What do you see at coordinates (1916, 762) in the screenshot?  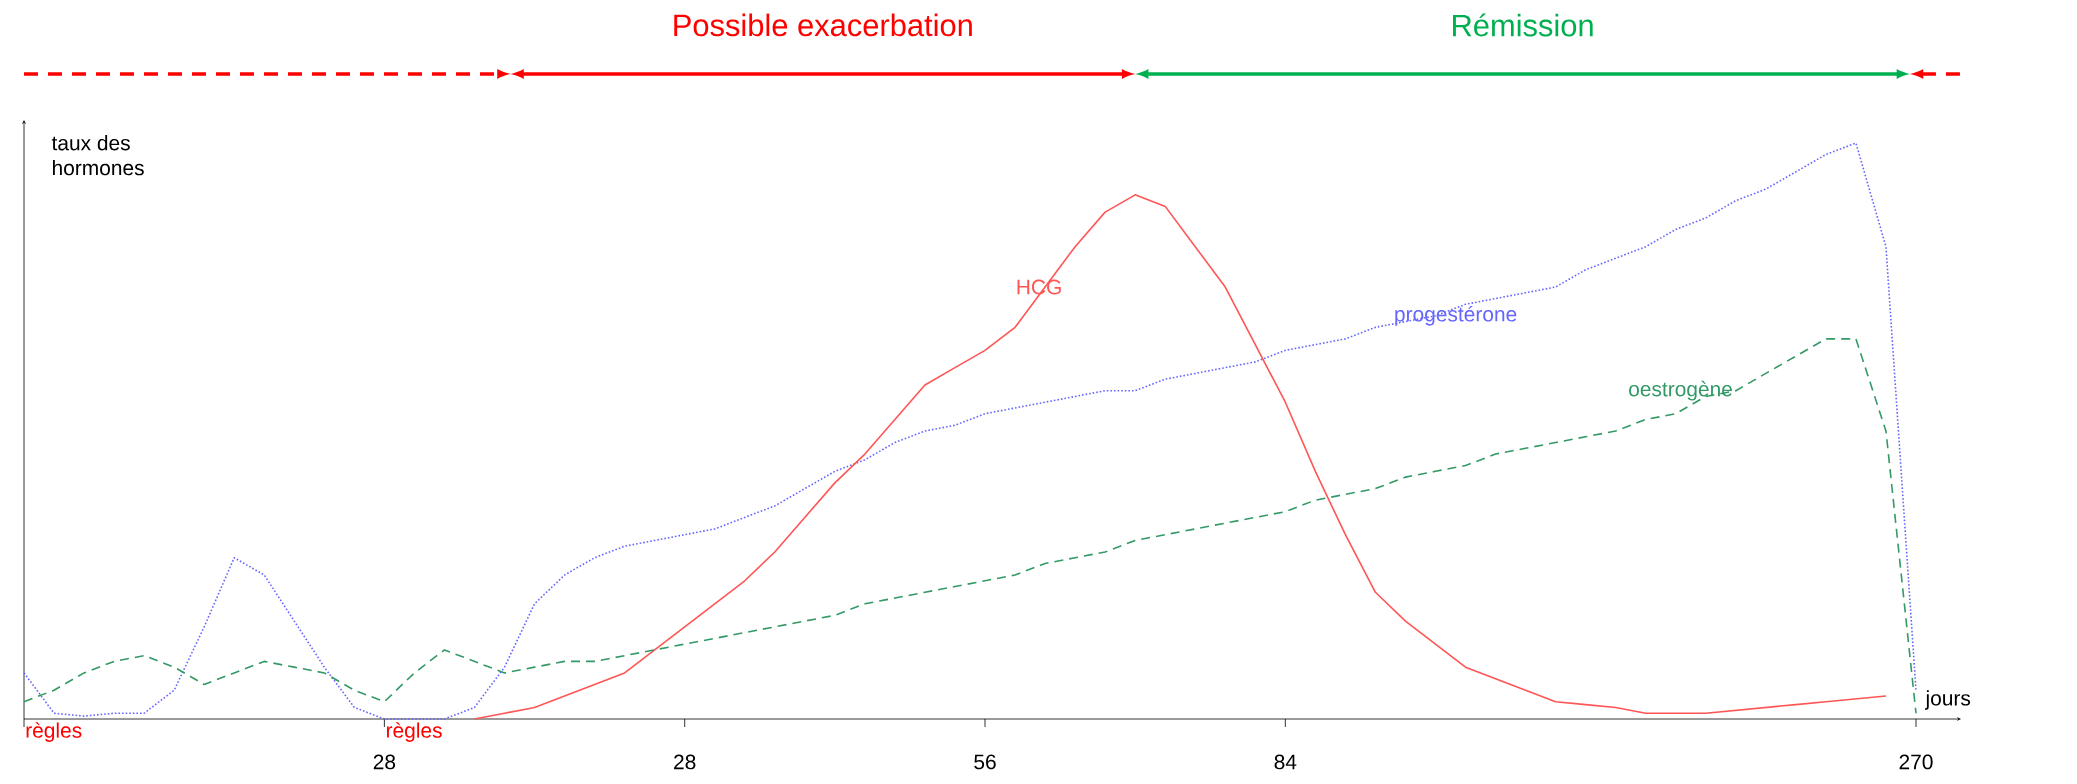 I see `x-tick-label: 270` at bounding box center [1916, 762].